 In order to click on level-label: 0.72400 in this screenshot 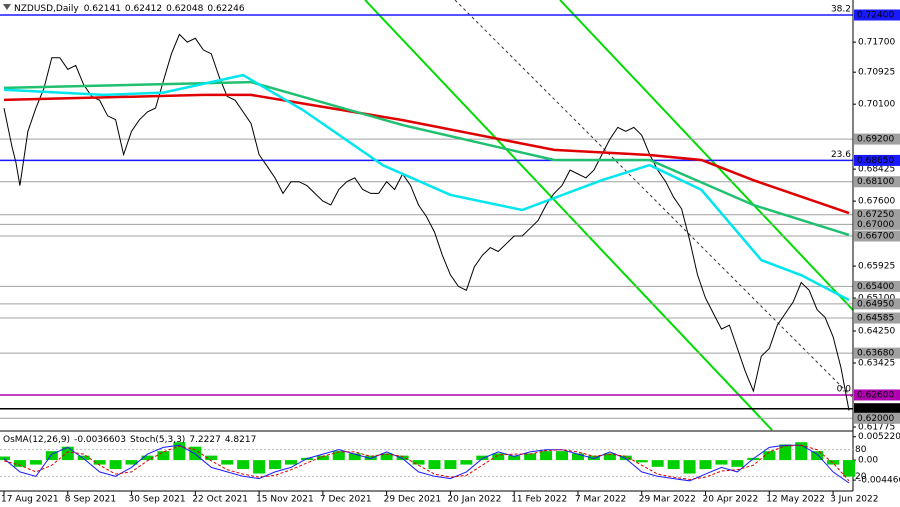, I will do `click(875, 16)`.